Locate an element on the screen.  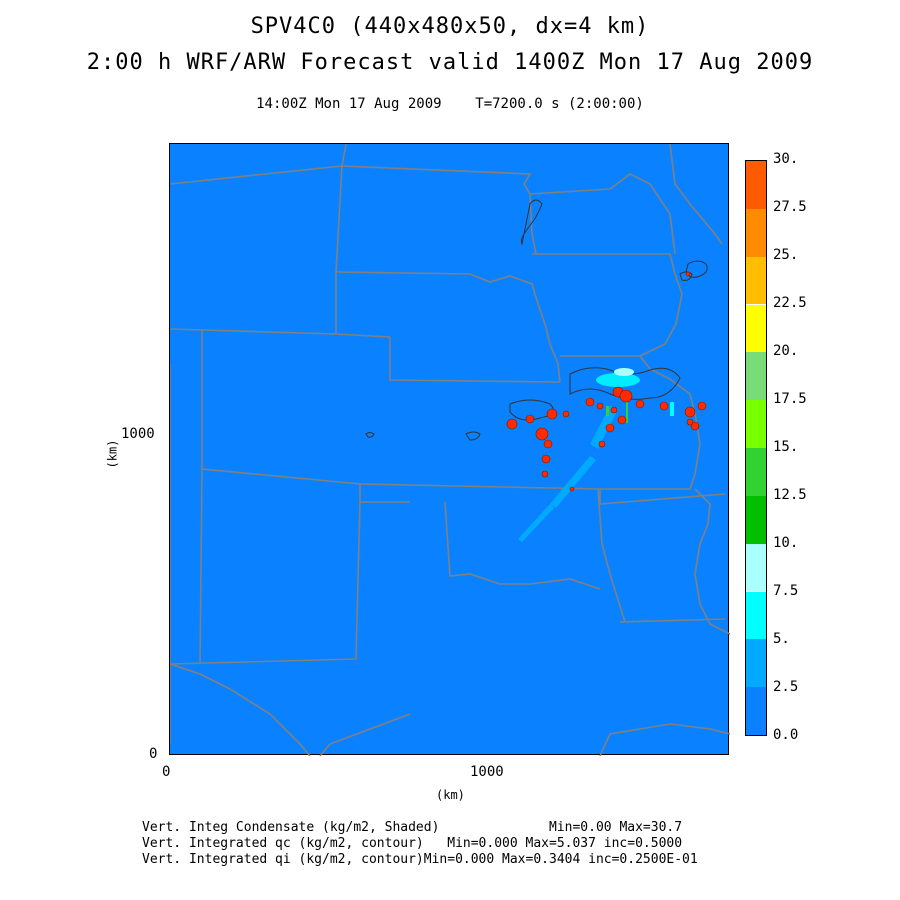
colorbar-label: 5. is located at coordinates (781, 639).